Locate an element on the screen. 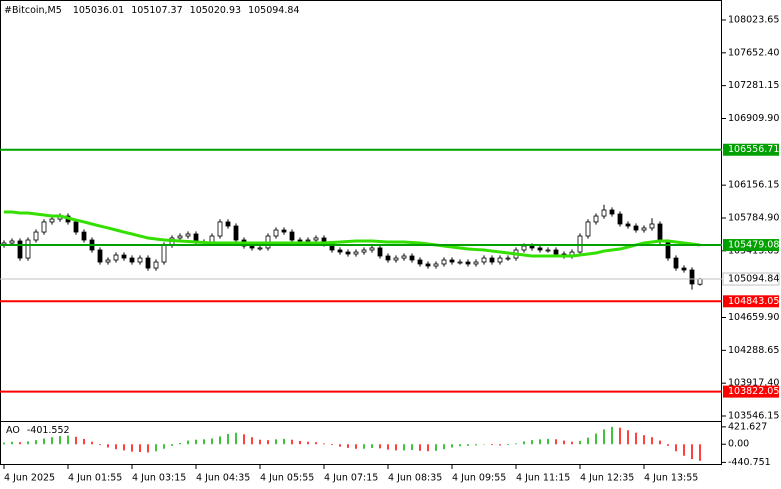 The width and height of the screenshot is (781, 489). level-label: 103822.05 is located at coordinates (753, 391).